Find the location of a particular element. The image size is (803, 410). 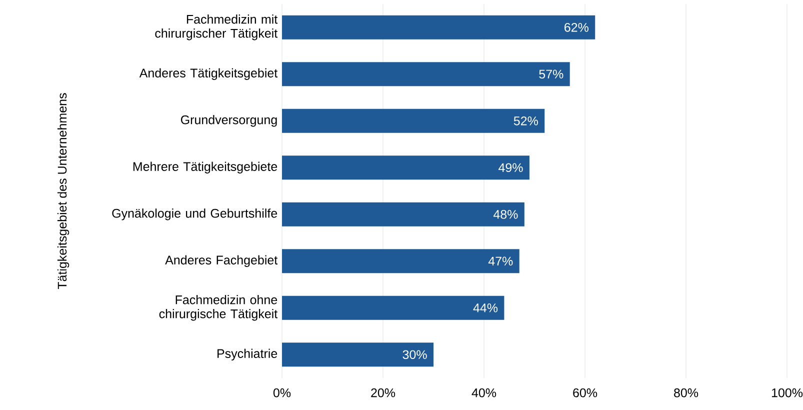

y-axis-title: Tätigkeitsgebiet des Unternehmens is located at coordinates (63, 191).